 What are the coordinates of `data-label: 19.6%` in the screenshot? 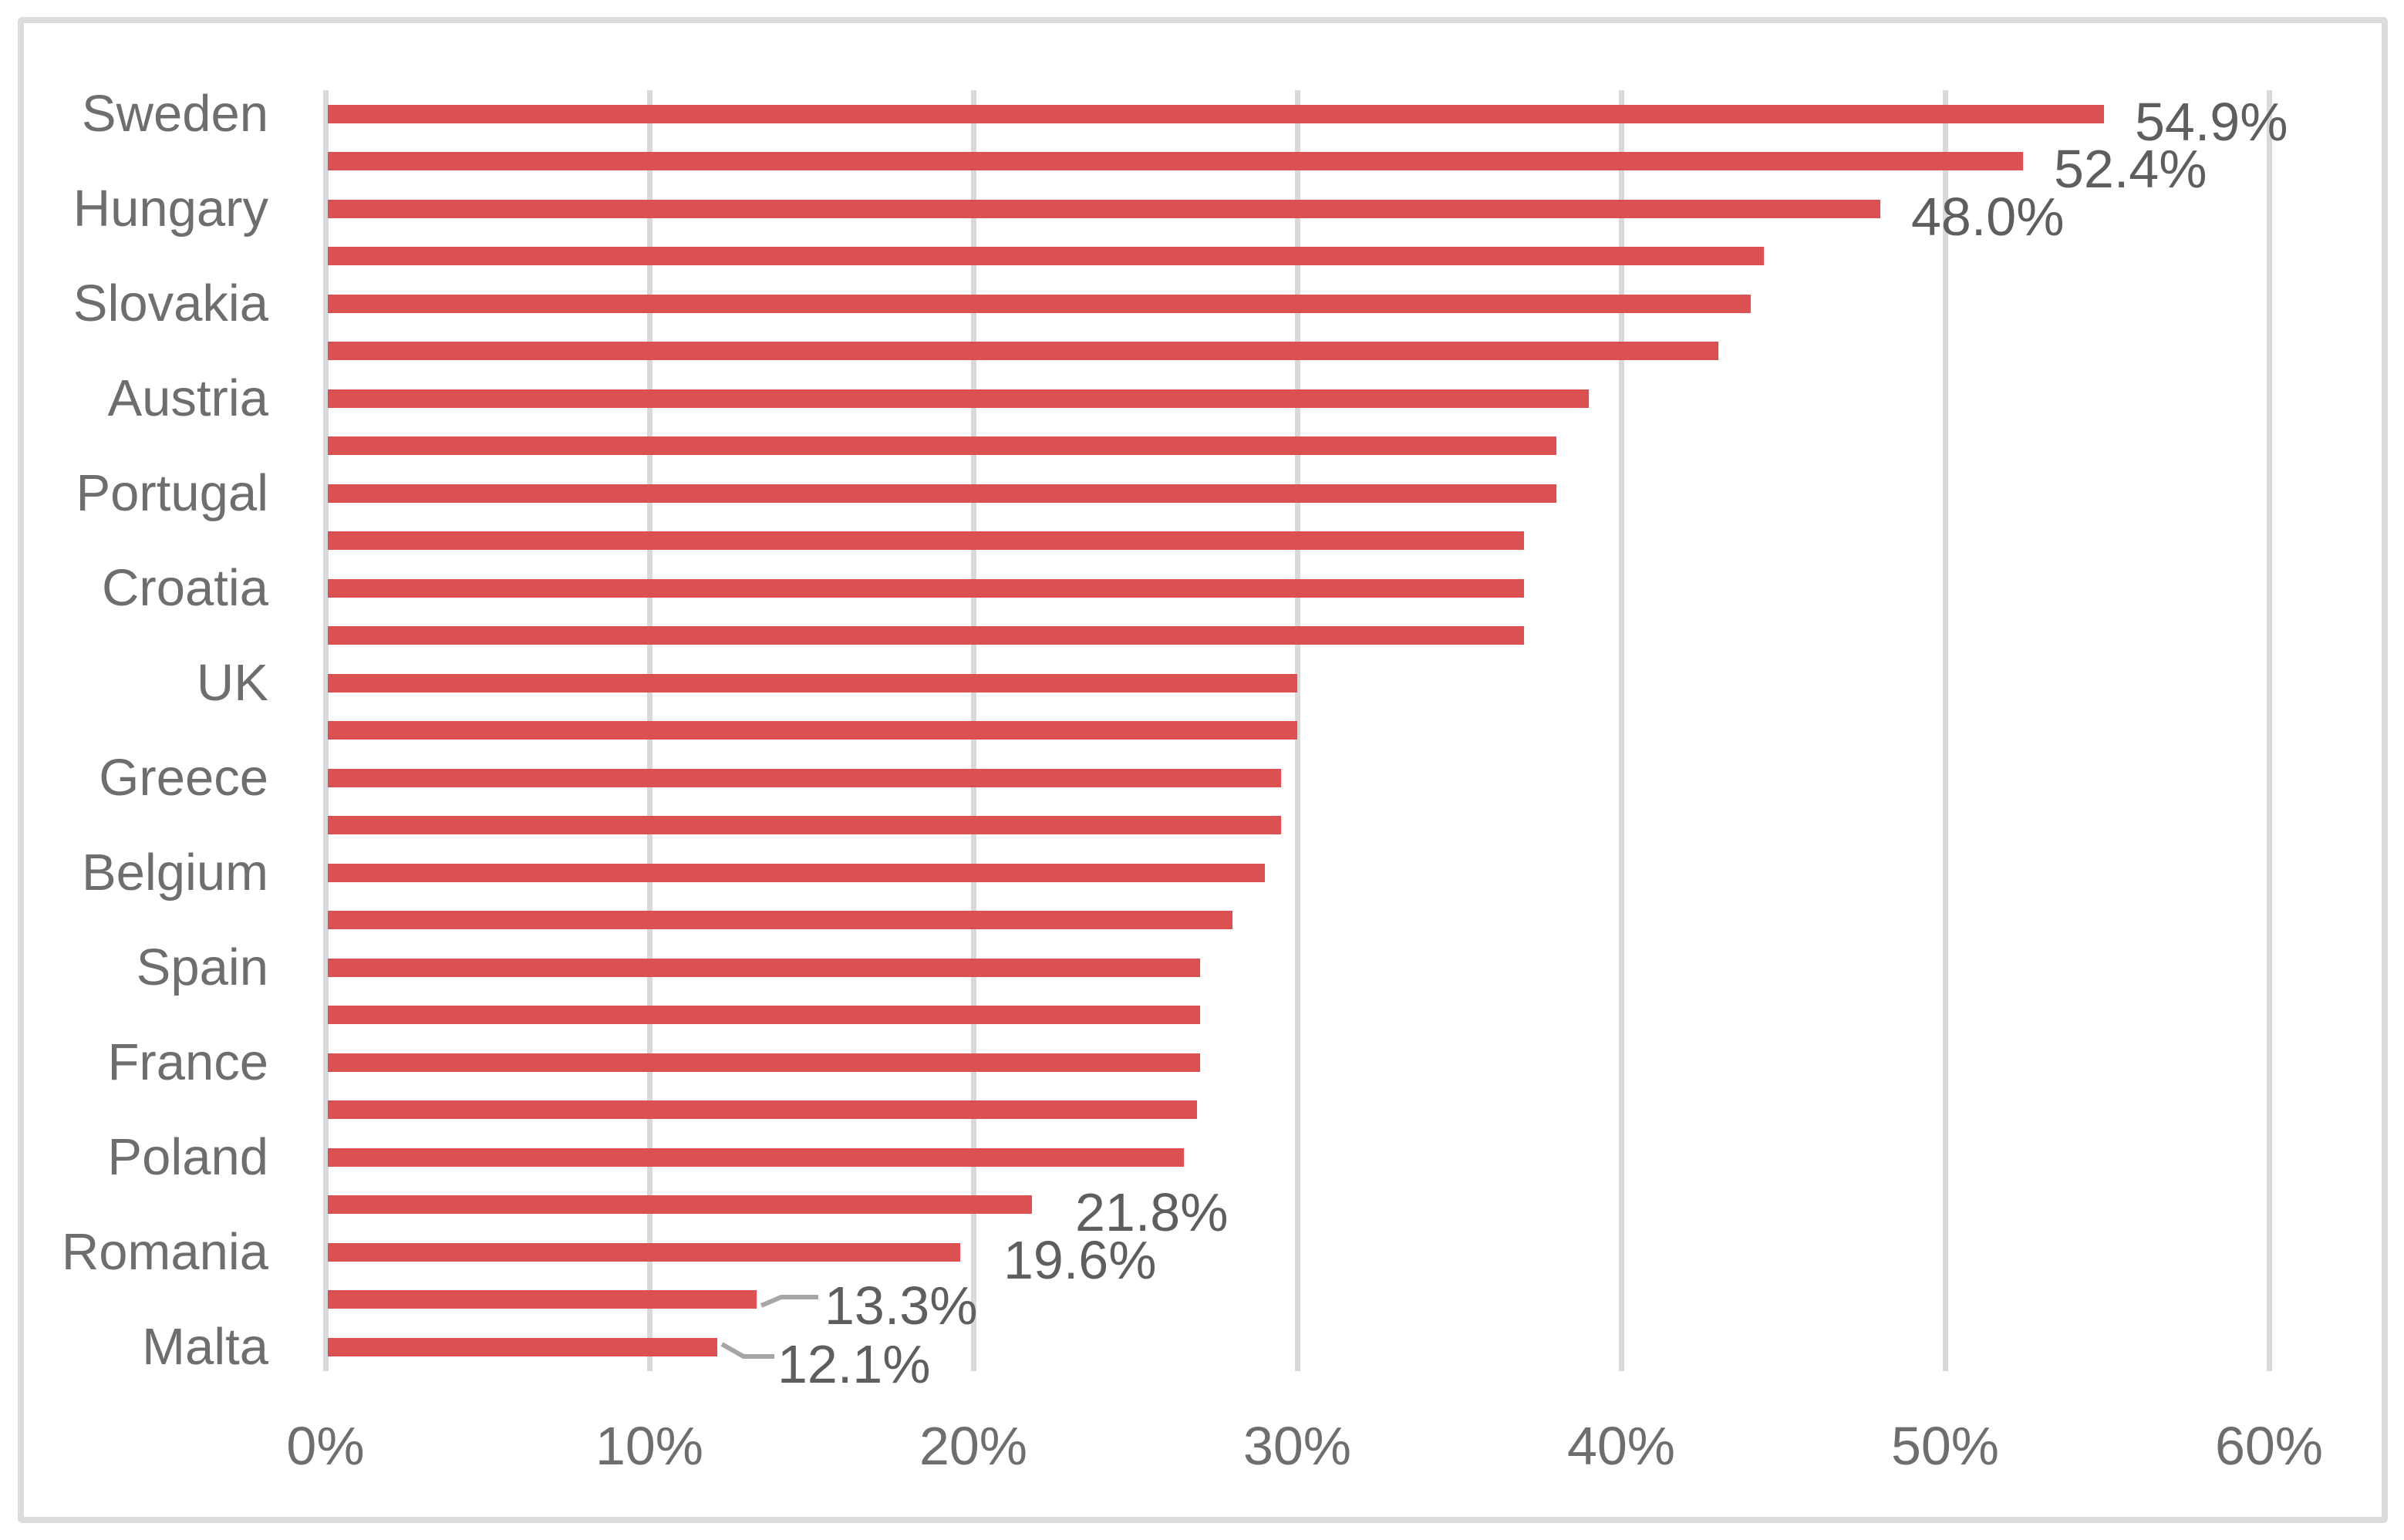 It's located at (1080, 1260).